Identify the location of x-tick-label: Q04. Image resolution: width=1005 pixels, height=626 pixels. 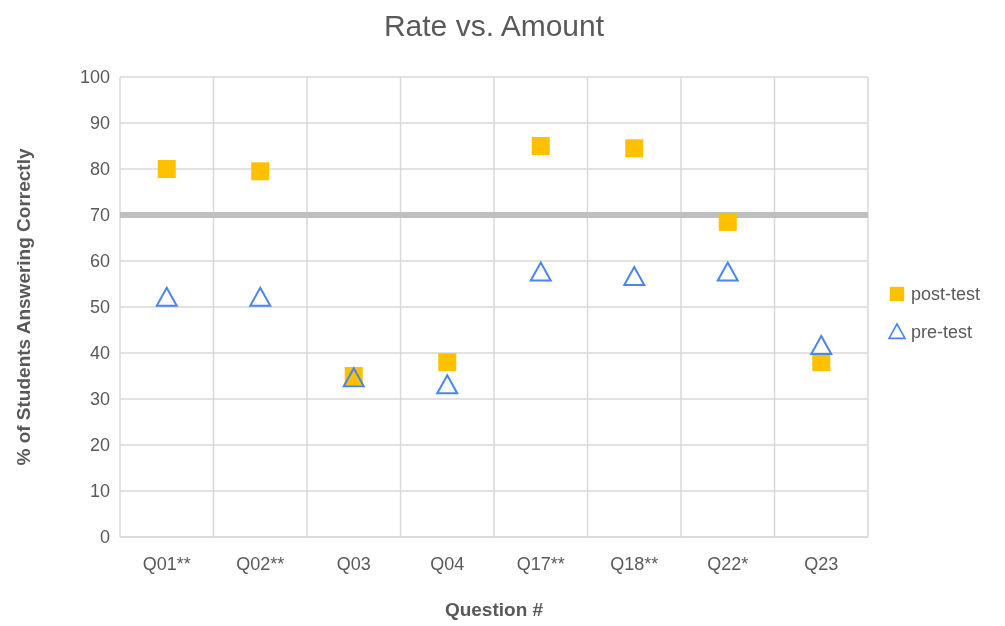
(447, 564).